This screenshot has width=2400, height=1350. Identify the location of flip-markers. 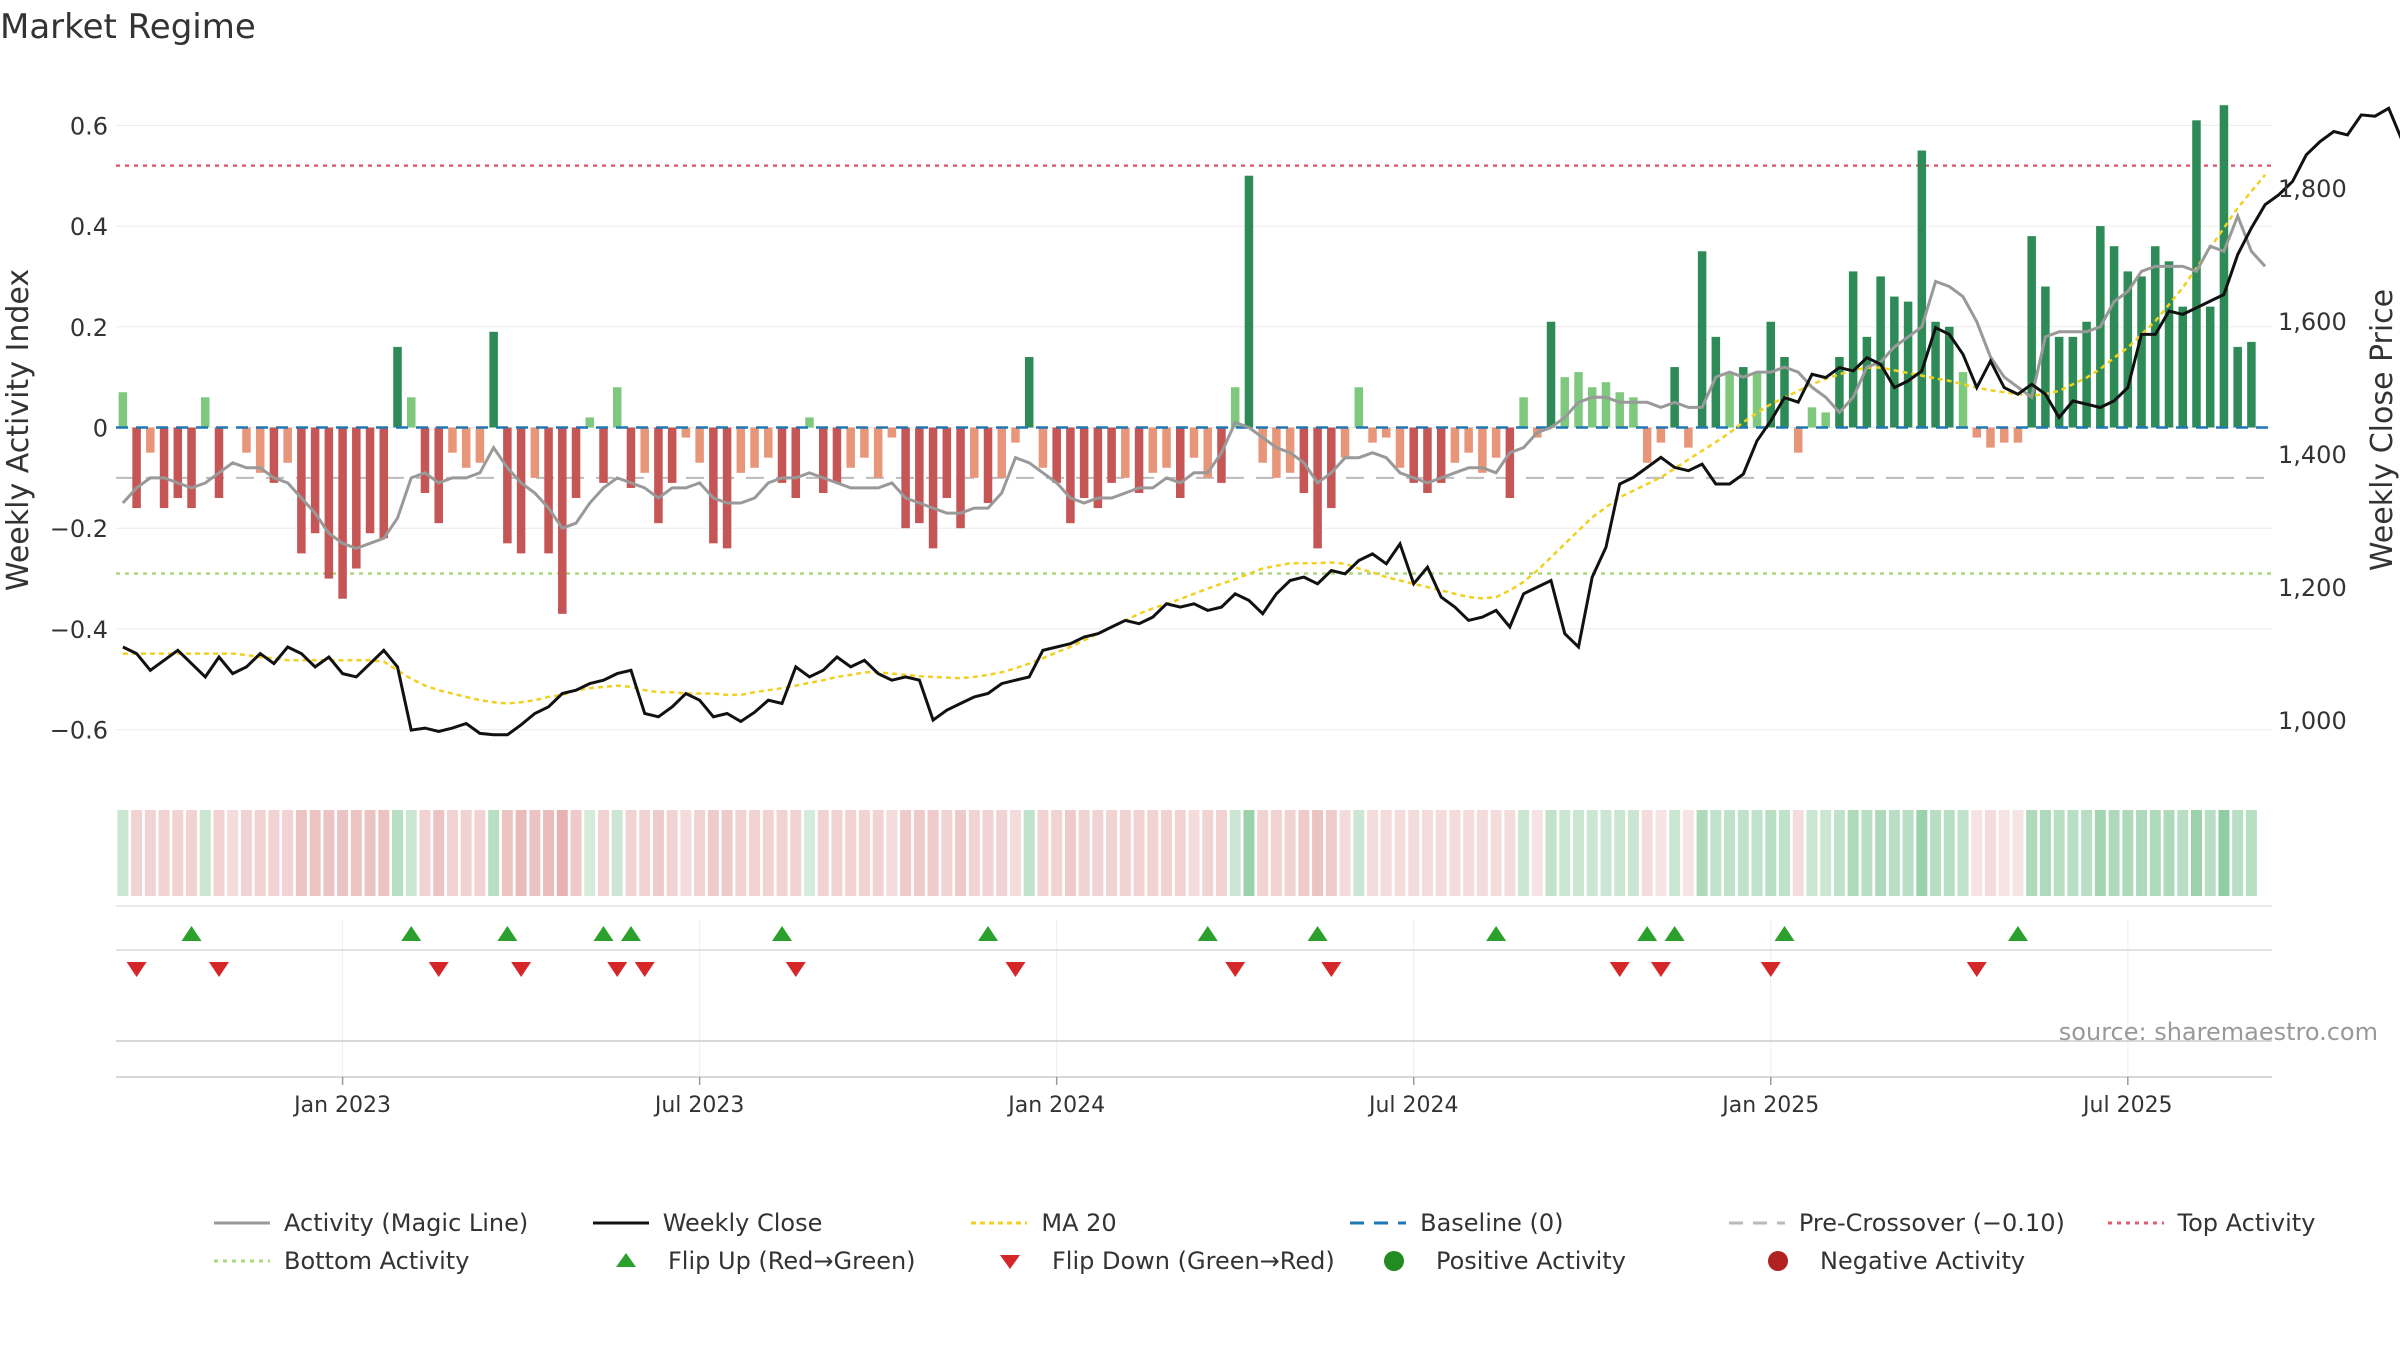
(1194, 941).